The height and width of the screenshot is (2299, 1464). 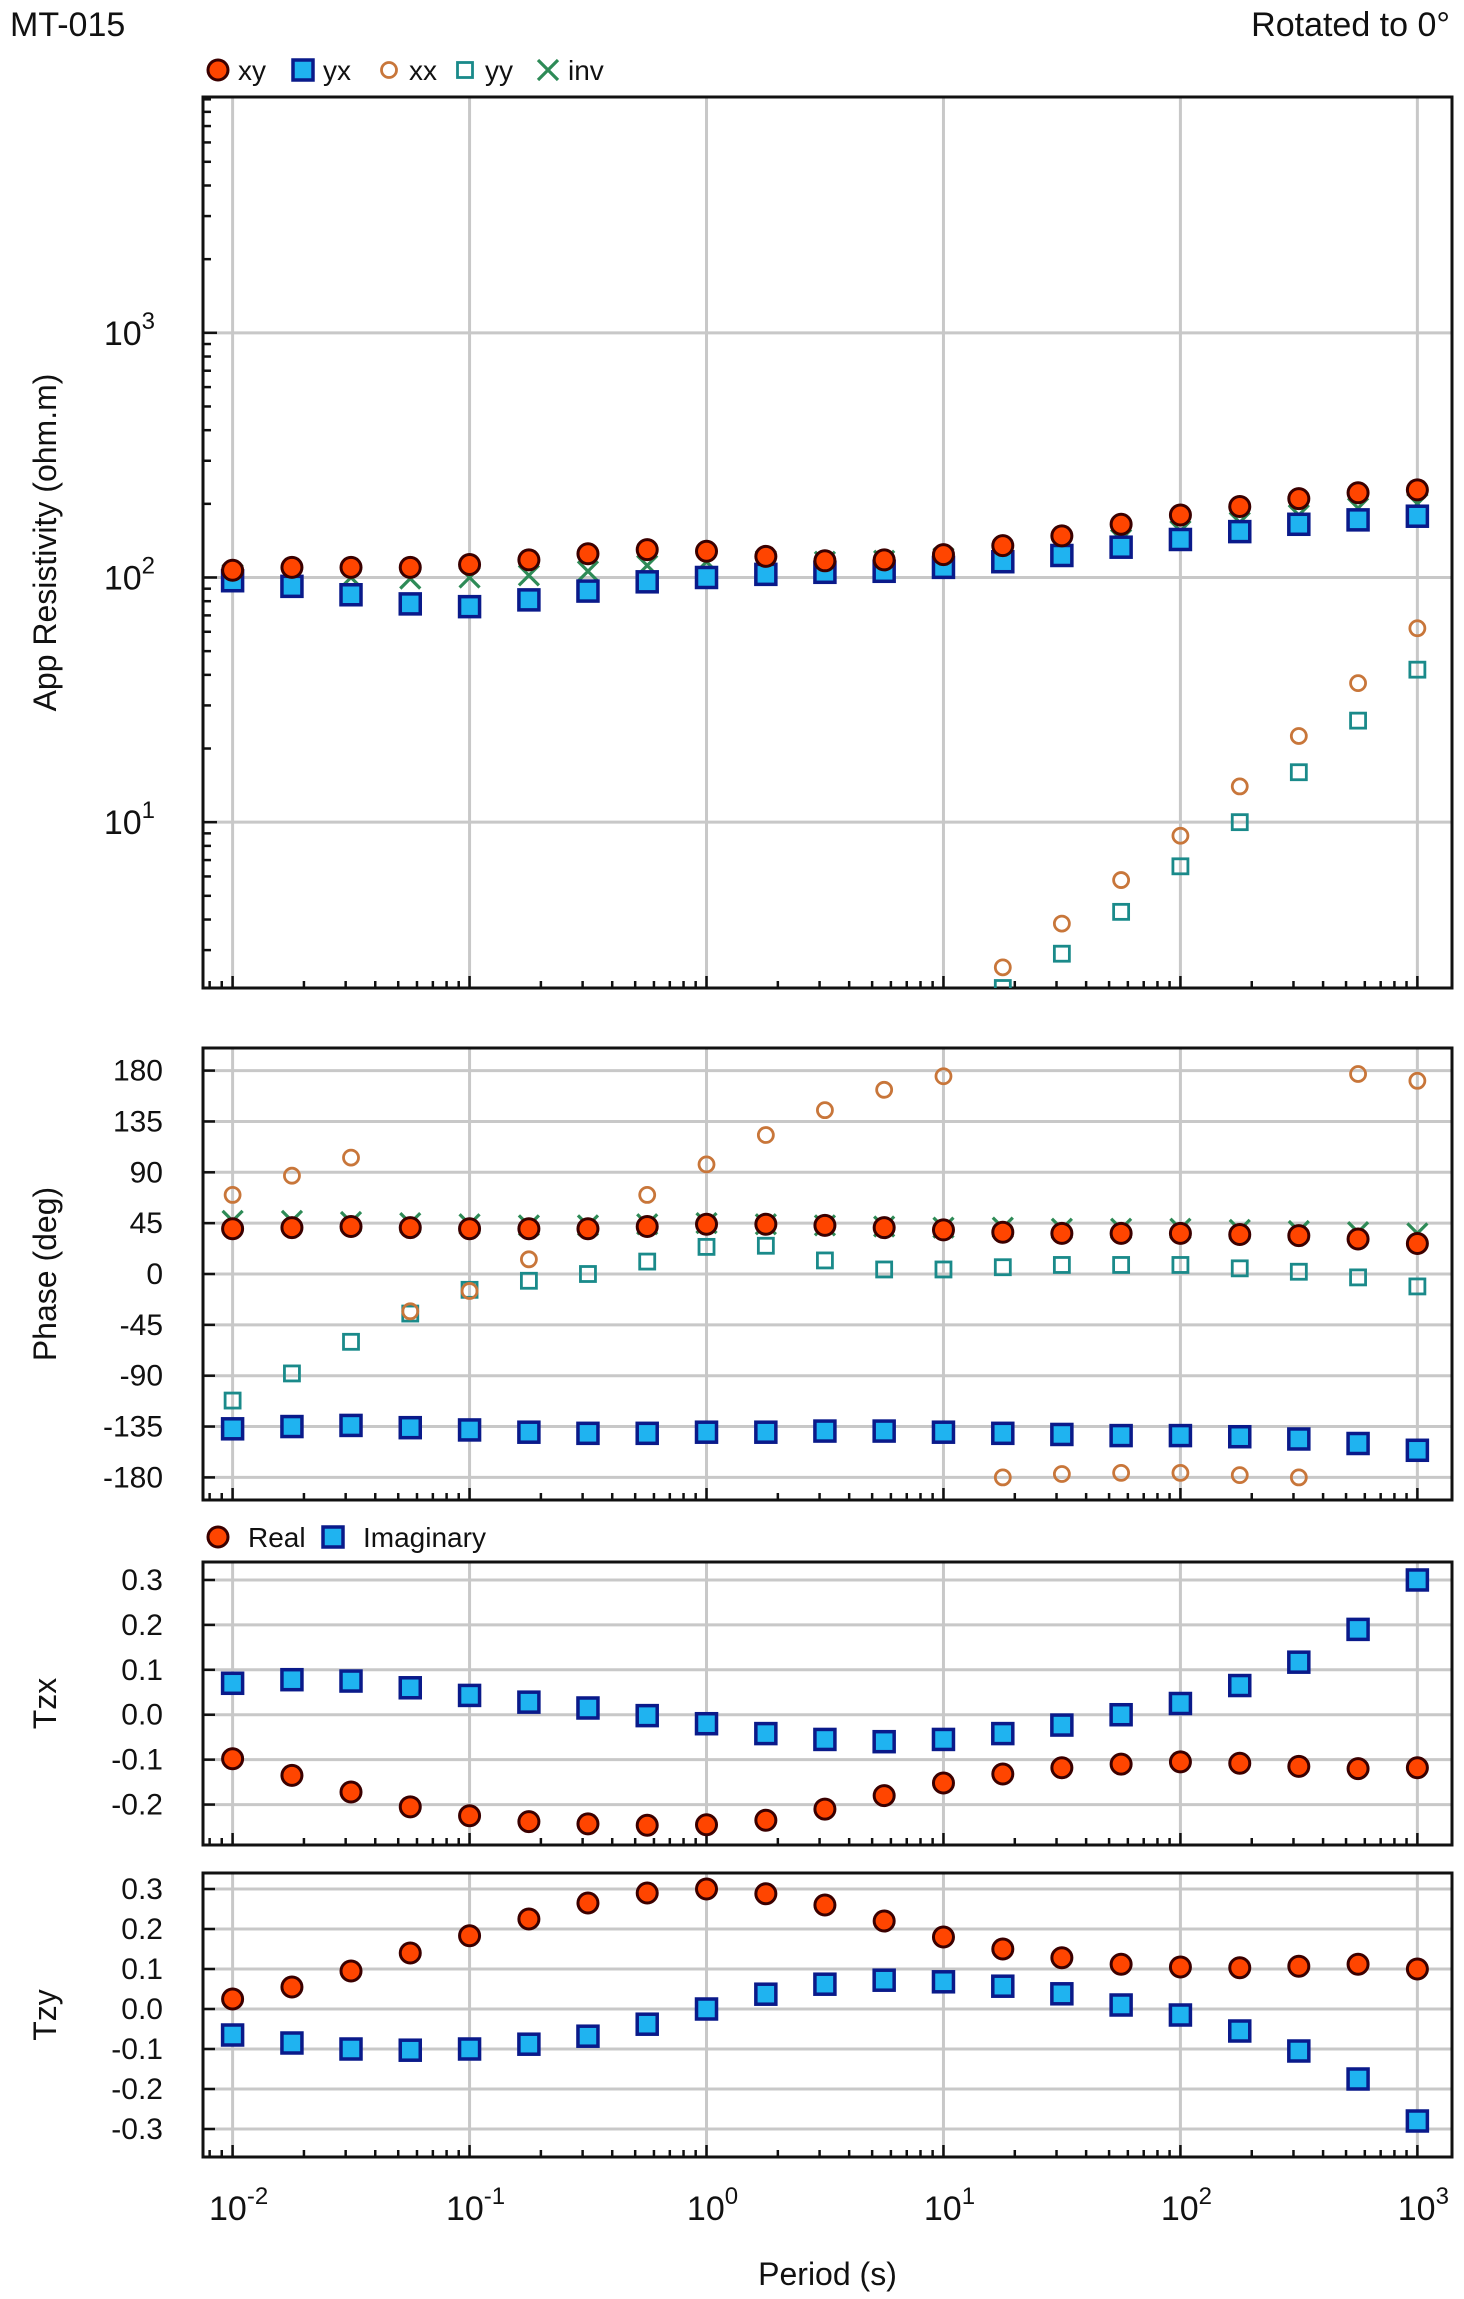 What do you see at coordinates (827, 1703) in the screenshot?
I see `tzx-frame` at bounding box center [827, 1703].